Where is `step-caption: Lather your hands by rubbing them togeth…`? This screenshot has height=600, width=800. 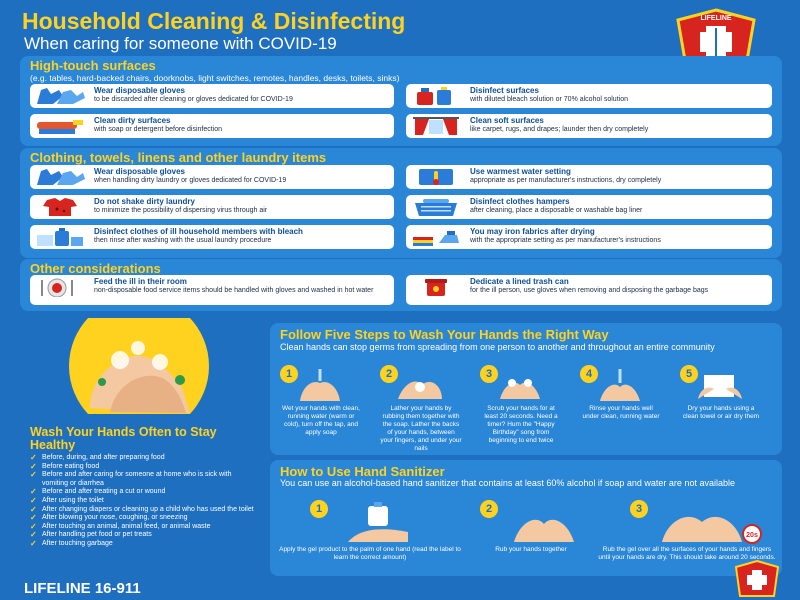 step-caption: Lather your hands by rubbing them togeth… is located at coordinates (421, 428).